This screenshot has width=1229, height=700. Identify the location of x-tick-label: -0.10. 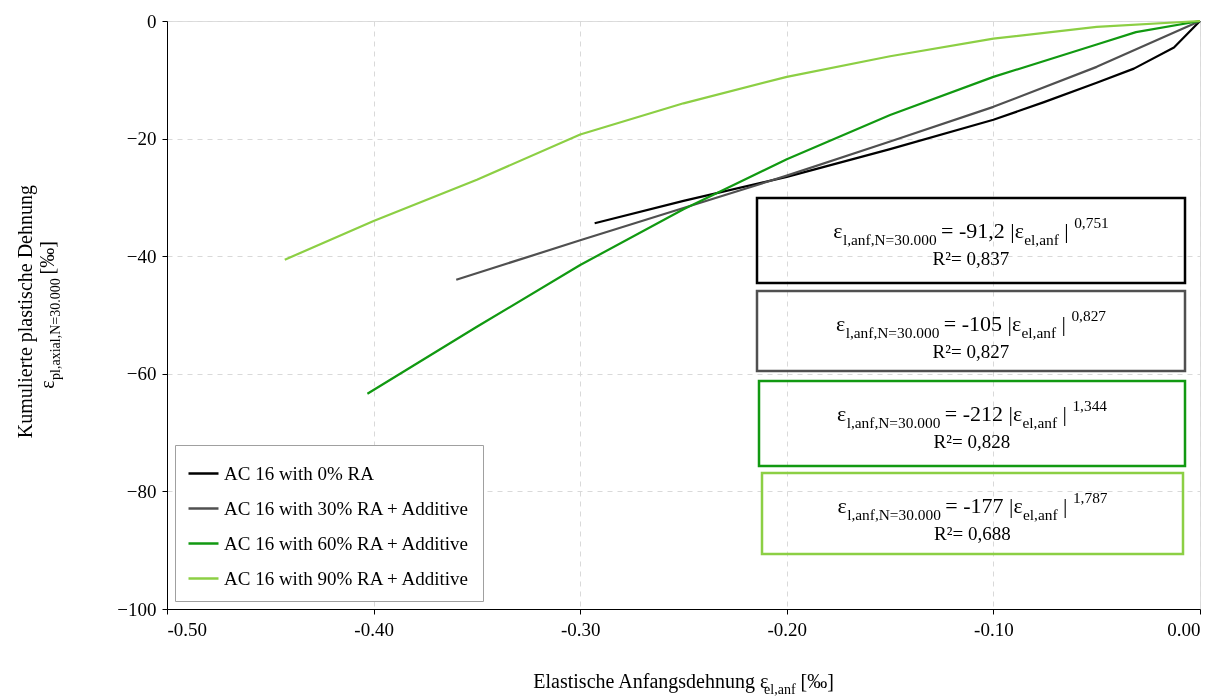
(994, 629).